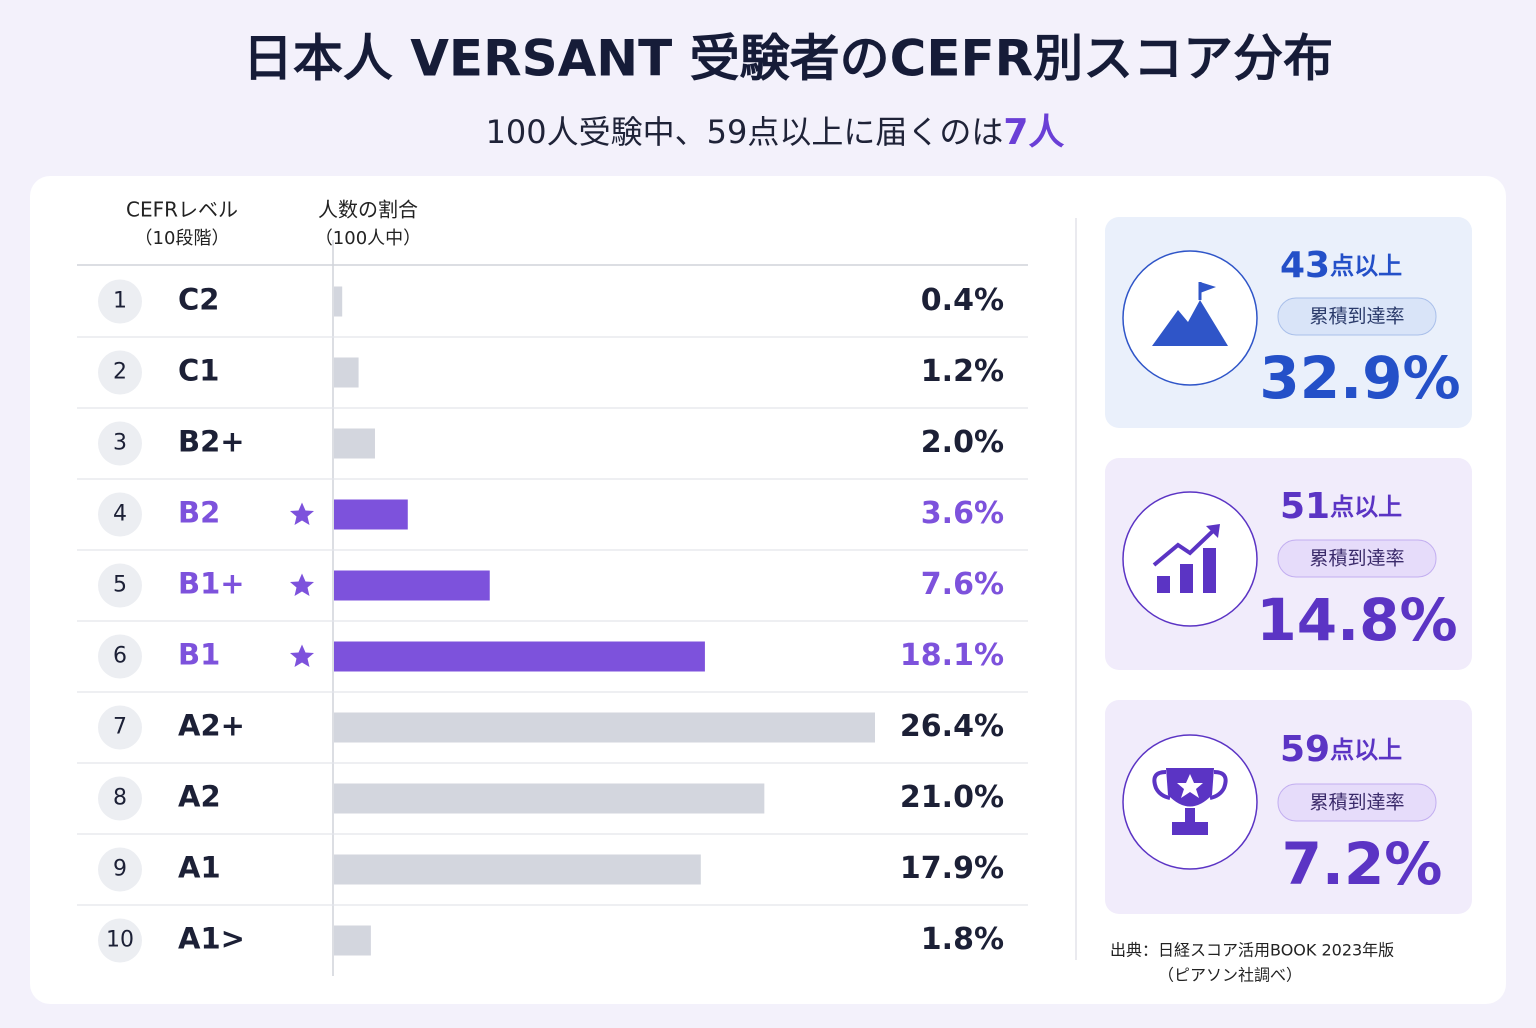 The image size is (1536, 1028). What do you see at coordinates (788, 59) in the screenshot?
I see `title: 日本人 VERSANT 受験者のCEFR別スコア分布` at bounding box center [788, 59].